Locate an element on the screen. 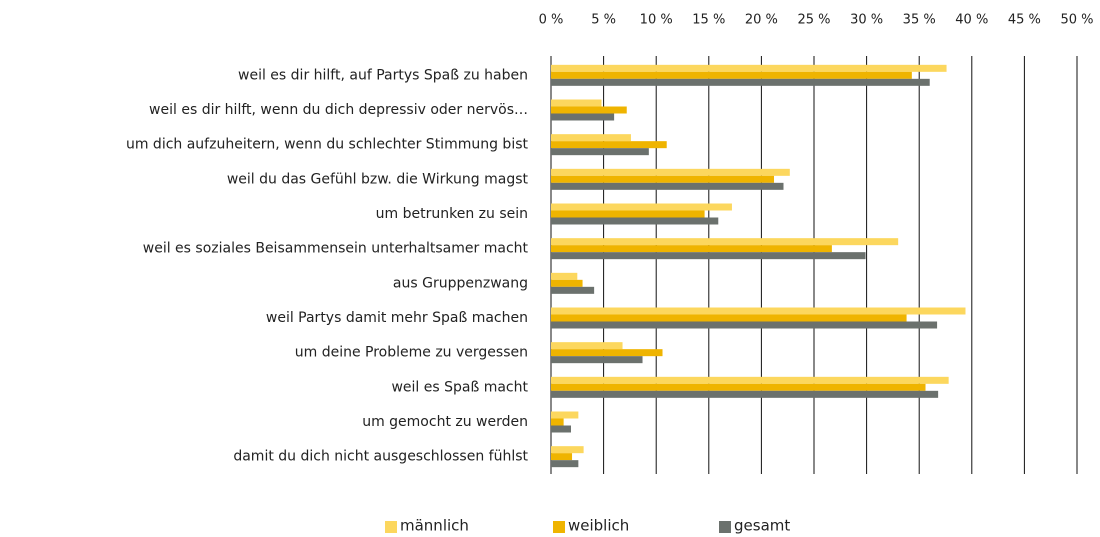 The width and height of the screenshot is (1100, 537). legend-label: männlich is located at coordinates (434, 526).